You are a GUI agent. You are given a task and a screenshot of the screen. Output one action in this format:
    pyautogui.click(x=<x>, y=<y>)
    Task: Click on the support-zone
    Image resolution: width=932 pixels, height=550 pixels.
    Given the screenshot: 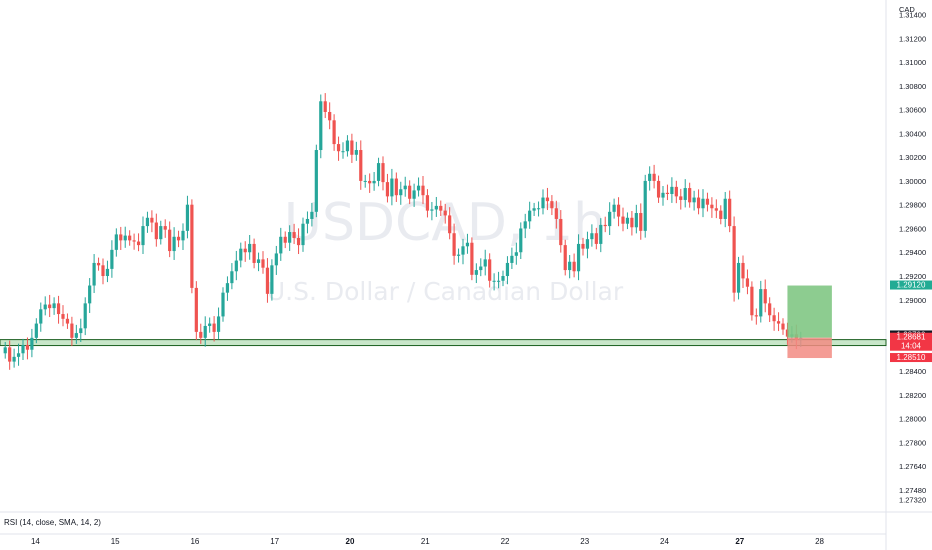 What is the action you would take?
    pyautogui.click(x=443, y=343)
    